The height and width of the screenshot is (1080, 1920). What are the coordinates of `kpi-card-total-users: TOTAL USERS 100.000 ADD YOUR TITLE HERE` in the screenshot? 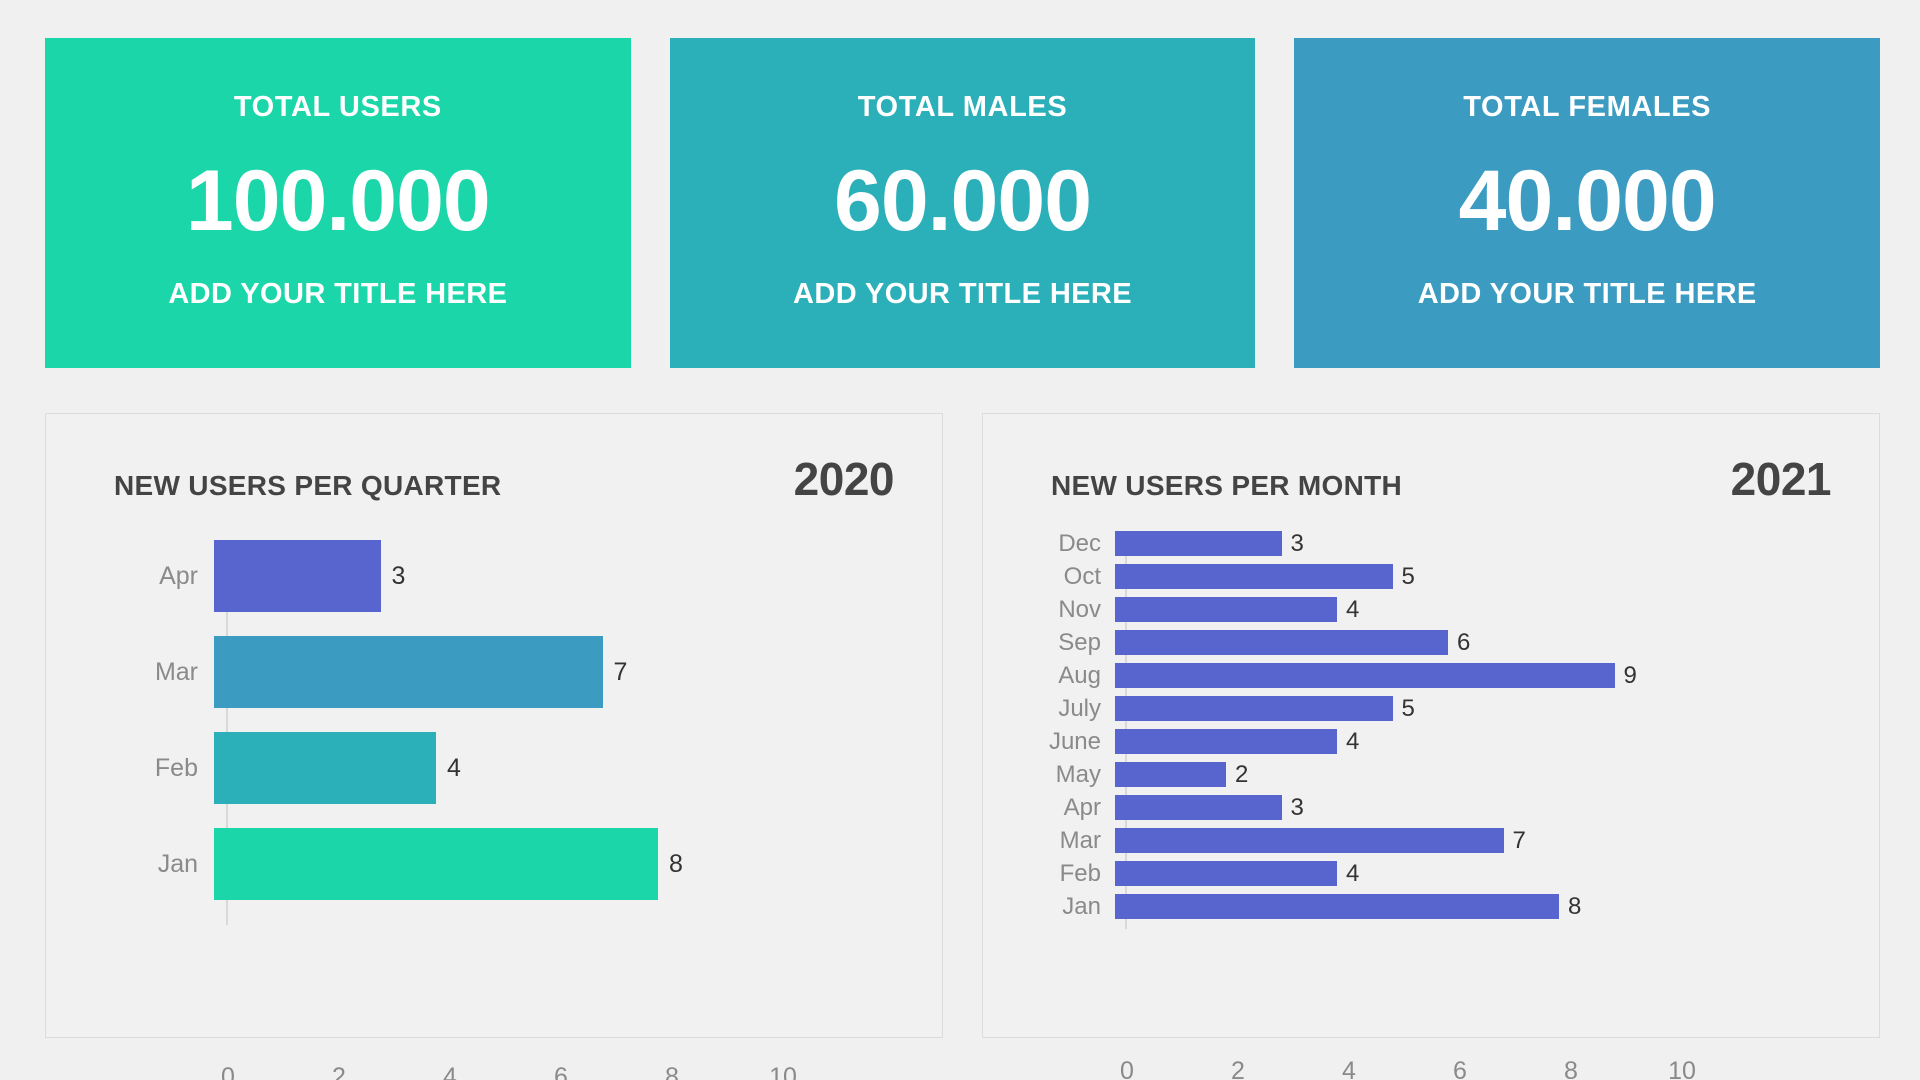 It's located at (338, 203).